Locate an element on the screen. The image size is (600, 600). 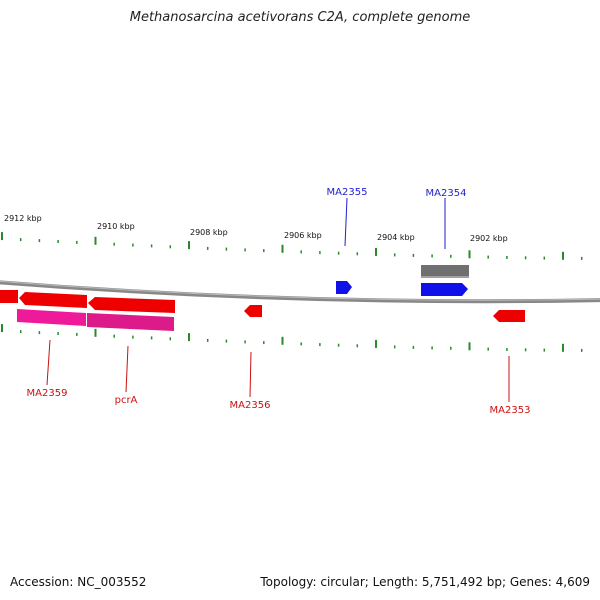
genome-backbone-highlight is located at coordinates (300, 290).